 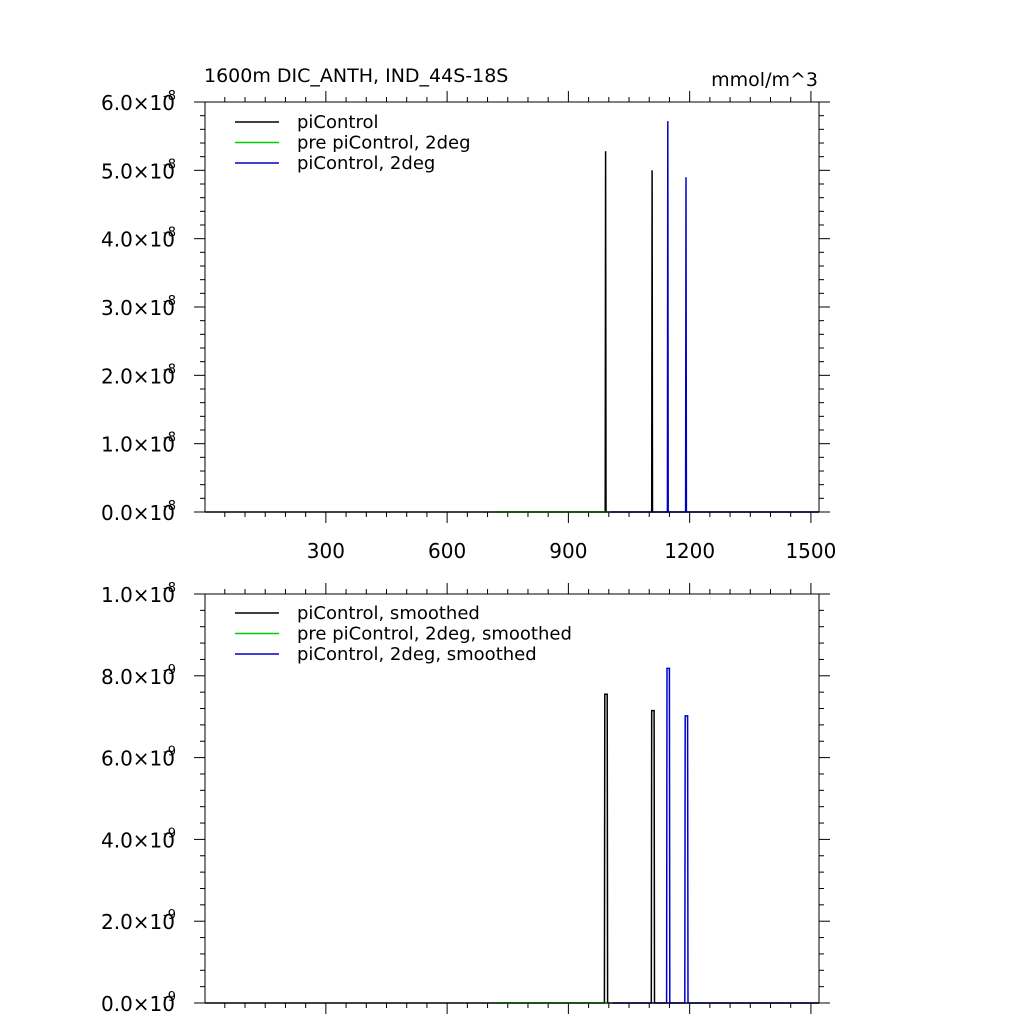 What do you see at coordinates (138, 171) in the screenshot?
I see `y-tick-label: 5.0×10` at bounding box center [138, 171].